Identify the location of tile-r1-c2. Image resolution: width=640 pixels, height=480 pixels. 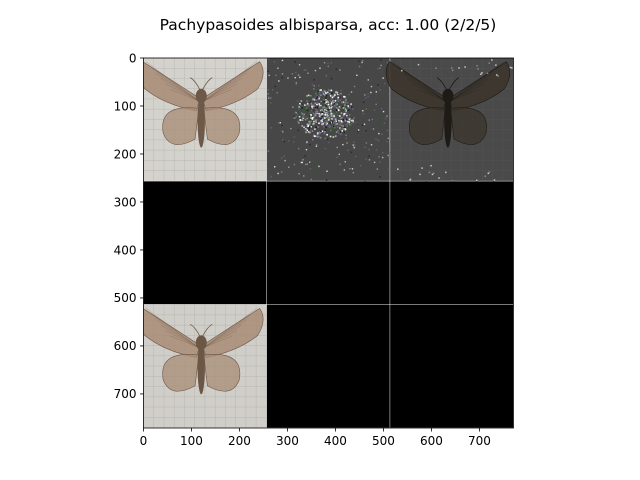
(452, 243).